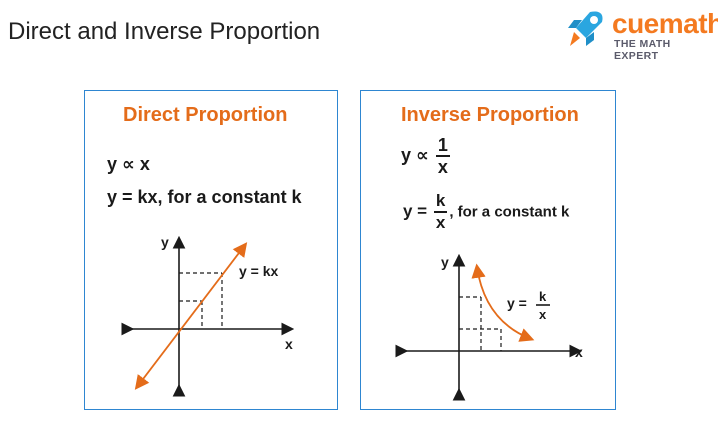 This screenshot has width=718, height=423. What do you see at coordinates (259, 271) in the screenshot?
I see `direct-line-label: y = kx` at bounding box center [259, 271].